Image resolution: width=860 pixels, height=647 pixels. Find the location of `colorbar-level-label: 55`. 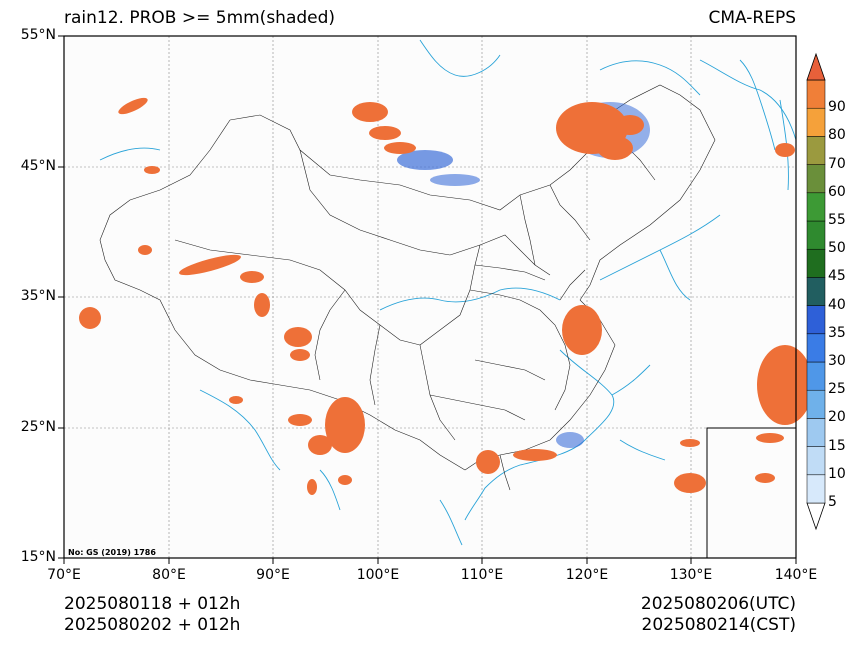

colorbar-level-label: 55 is located at coordinates (837, 220).